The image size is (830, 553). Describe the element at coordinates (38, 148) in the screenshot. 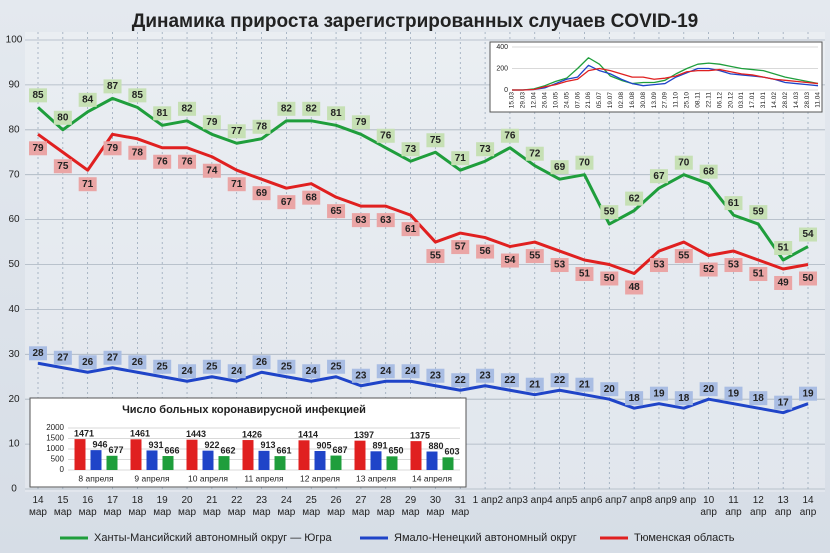

I see `value-label: 79` at that location.